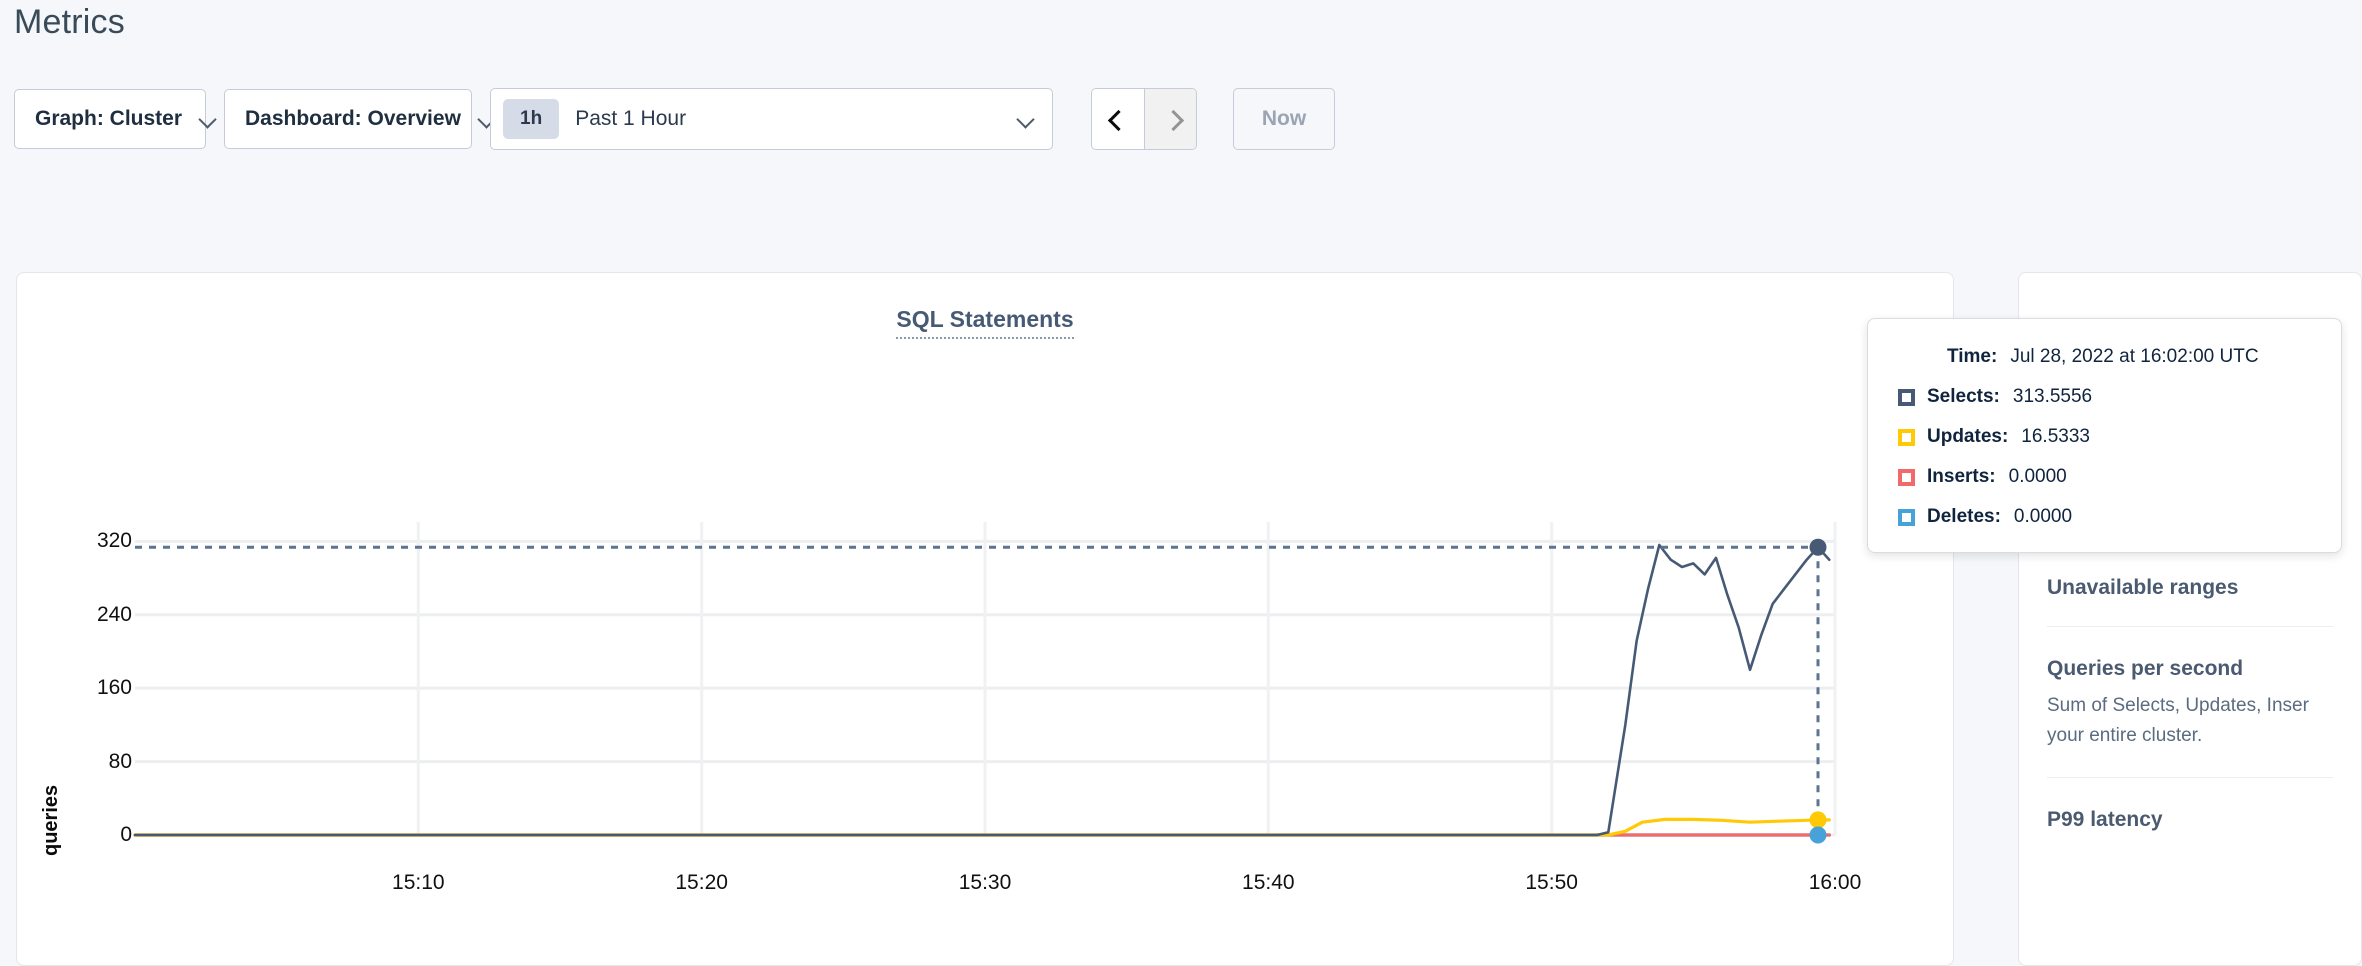 Image resolution: width=2362 pixels, height=966 pixels. I want to click on info-heading-queries-per-second: Queries per second, so click(2145, 668).